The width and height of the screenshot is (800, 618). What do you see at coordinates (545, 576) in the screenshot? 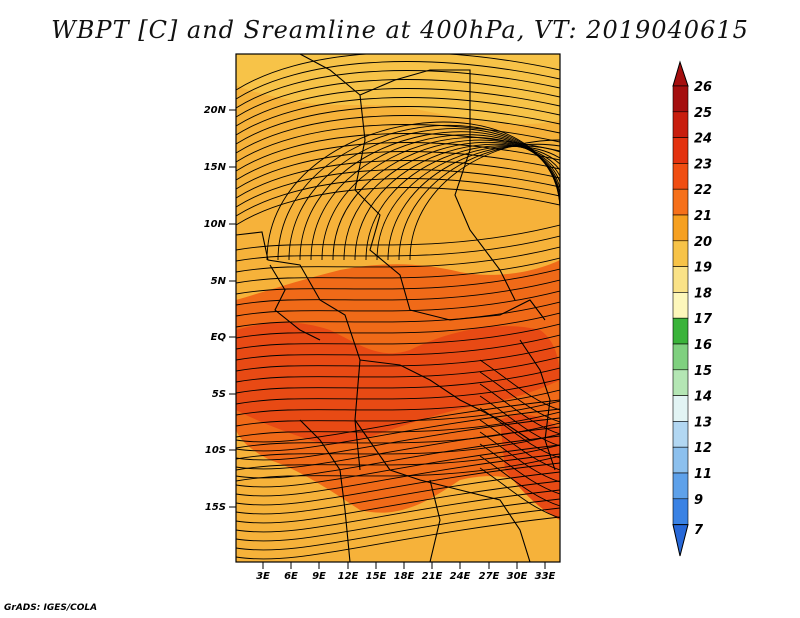
I see `lon-label: 33E` at bounding box center [545, 576].